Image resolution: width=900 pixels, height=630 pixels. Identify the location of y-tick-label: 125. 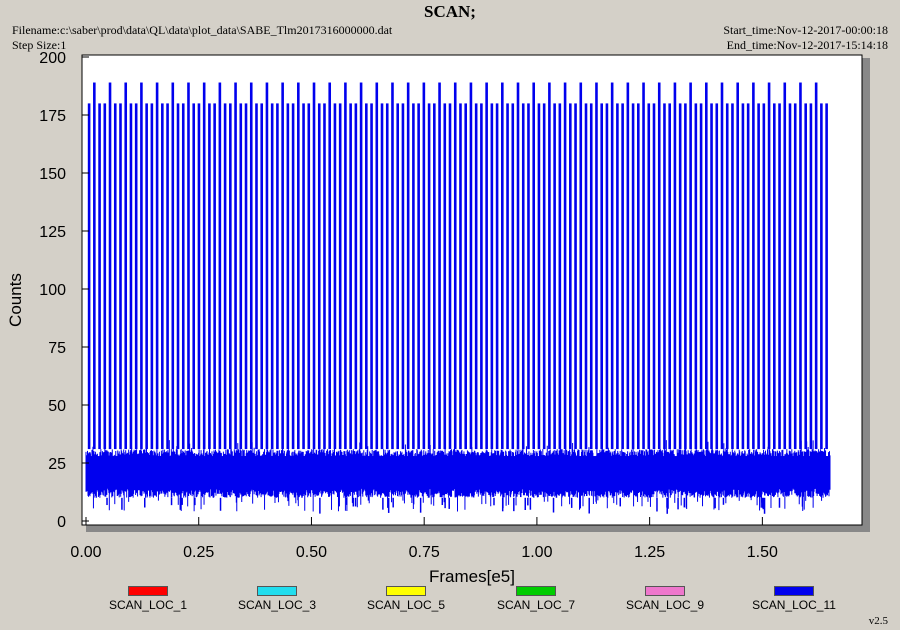
(52, 232).